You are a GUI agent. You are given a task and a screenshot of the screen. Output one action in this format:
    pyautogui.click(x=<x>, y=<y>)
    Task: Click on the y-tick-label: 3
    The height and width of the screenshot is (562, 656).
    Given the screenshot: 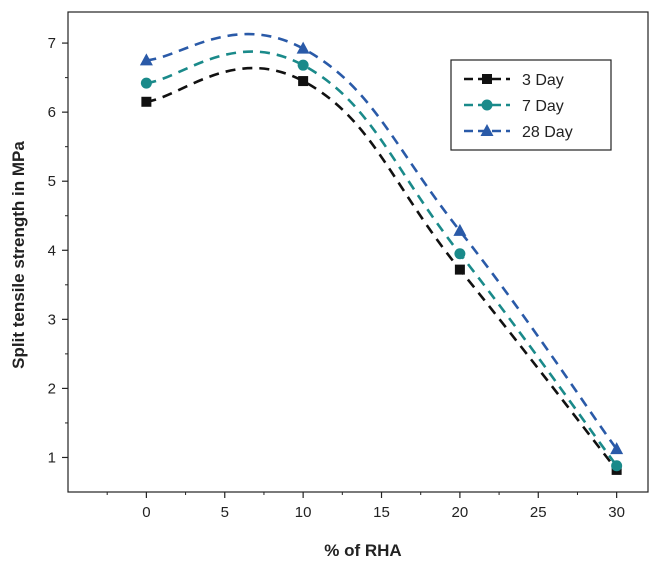 What is the action you would take?
    pyautogui.click(x=52, y=319)
    